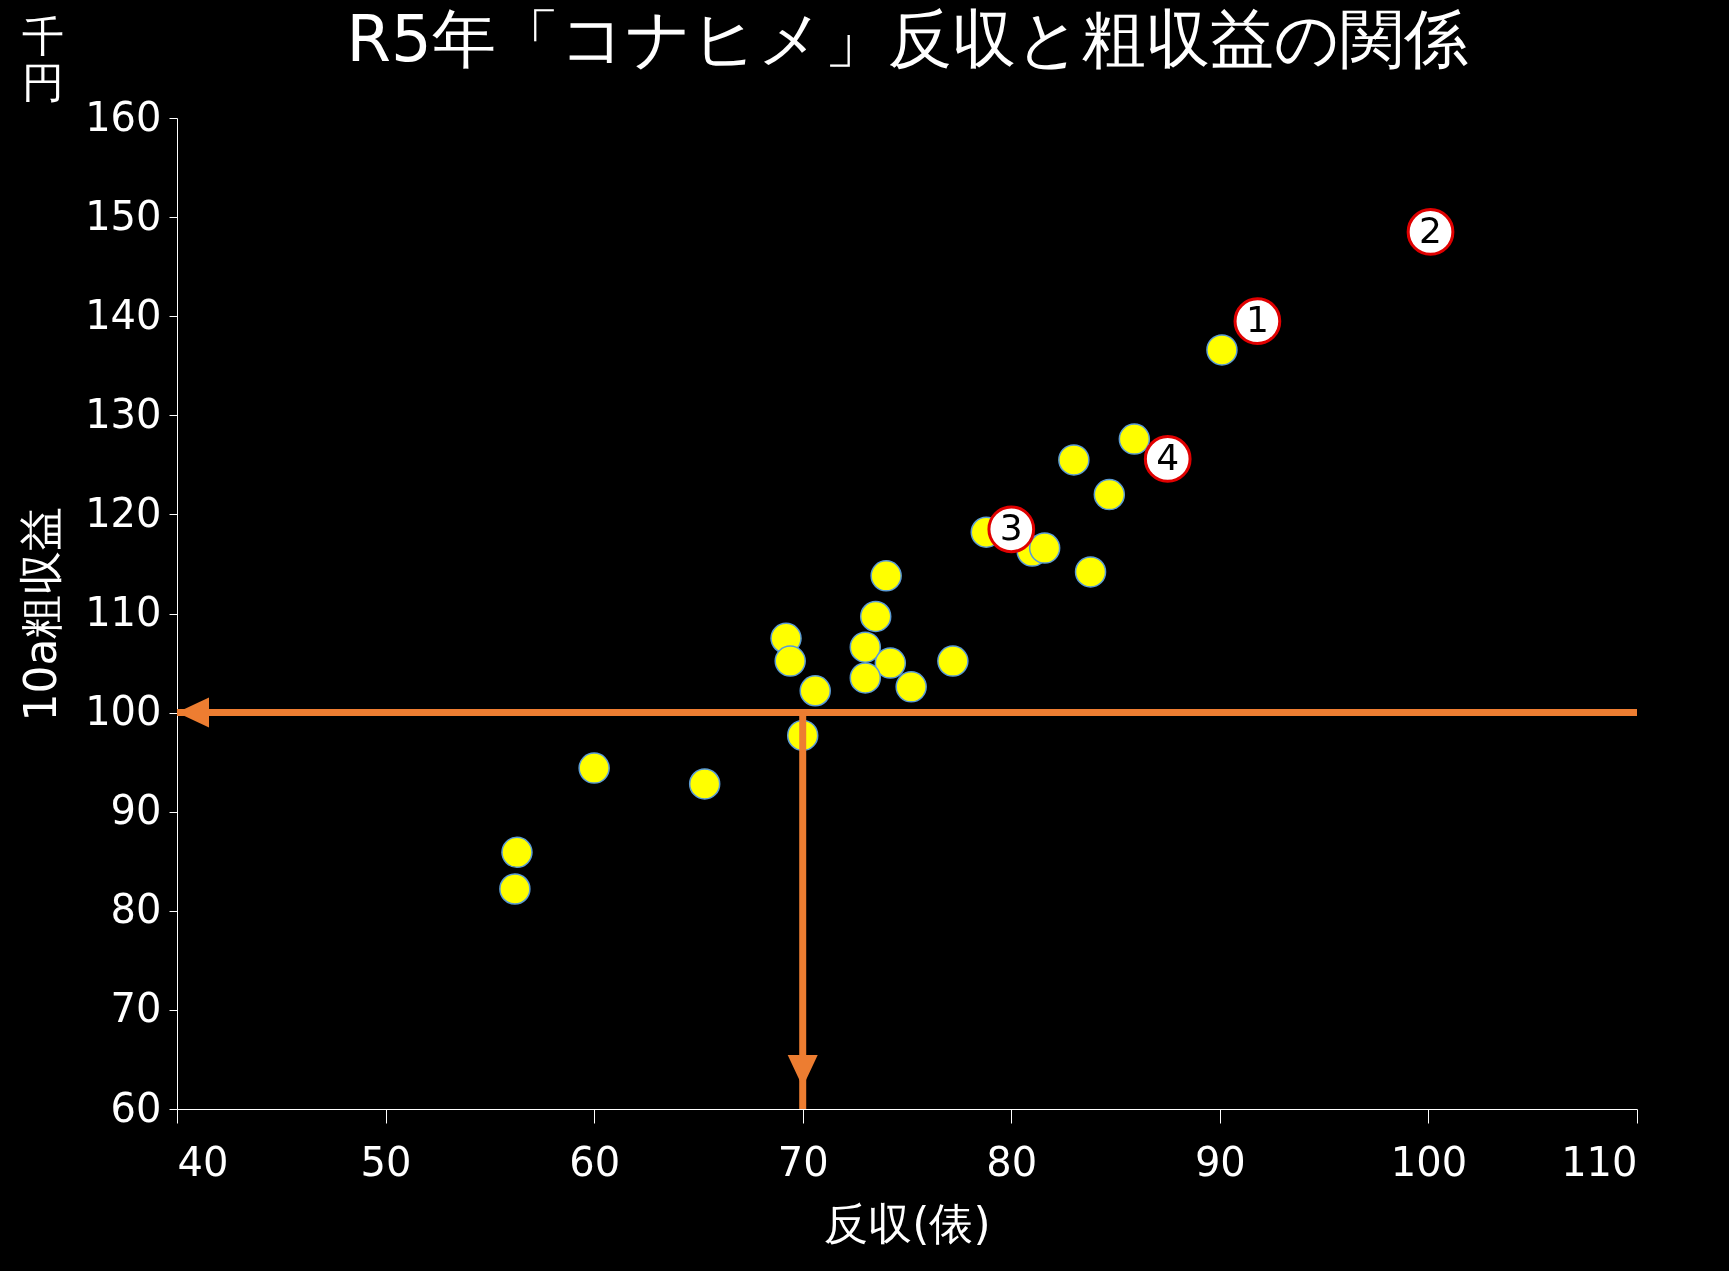 The image size is (1729, 1271). What do you see at coordinates (1012, 1161) in the screenshot?
I see `x-tick-label: 80` at bounding box center [1012, 1161].